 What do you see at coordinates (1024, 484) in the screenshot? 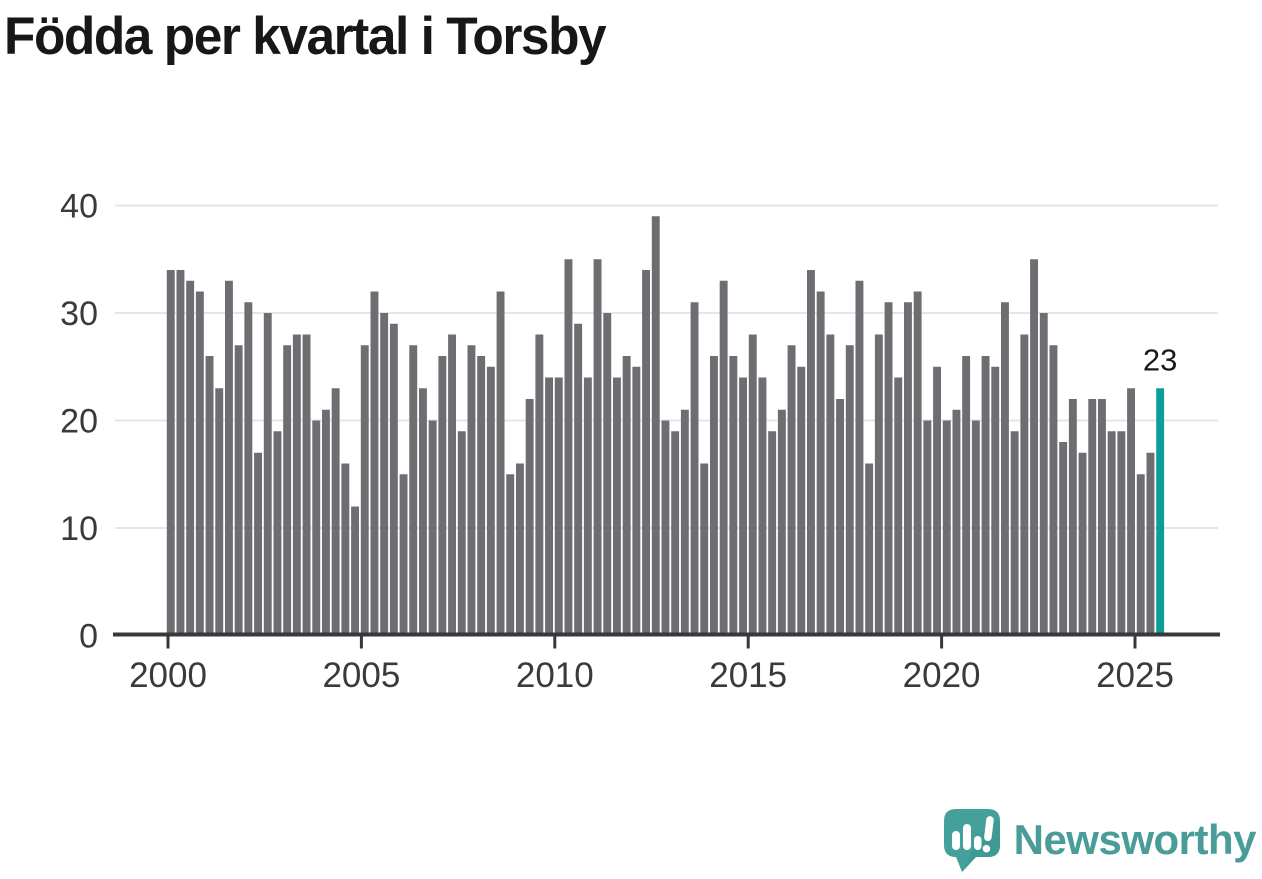
I see `bar-2022q1` at bounding box center [1024, 484].